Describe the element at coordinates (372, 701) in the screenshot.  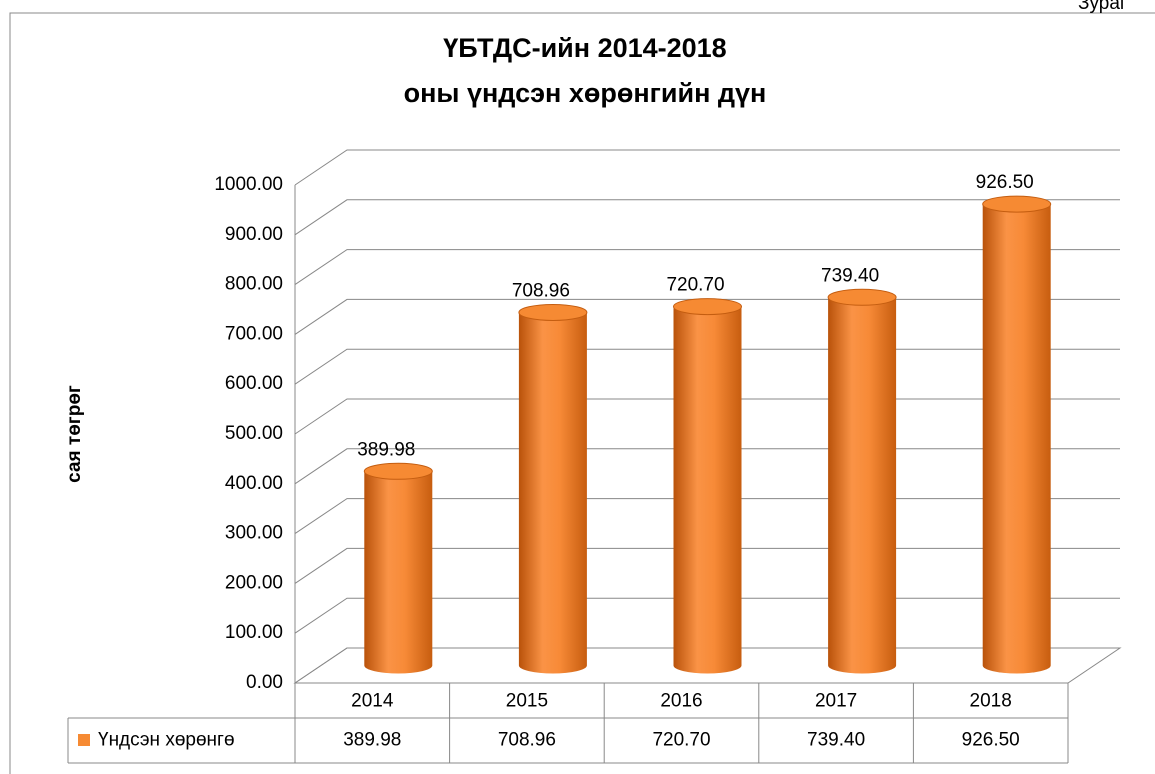
I see `x-tick-label: 2014` at that location.